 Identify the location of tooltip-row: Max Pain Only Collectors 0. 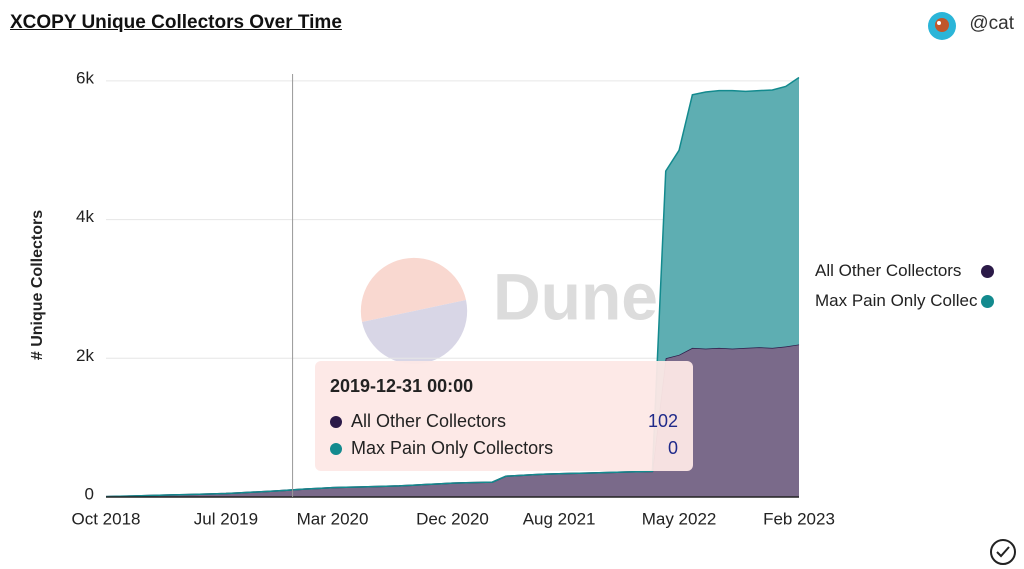
(504, 448).